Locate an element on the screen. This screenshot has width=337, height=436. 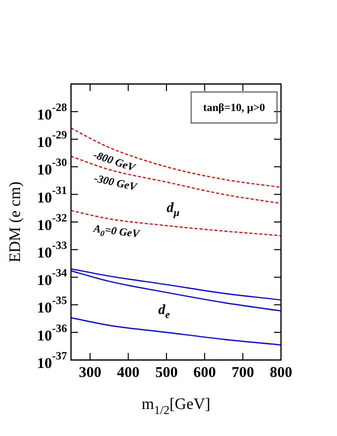
x-tick-label: 600 is located at coordinates (204, 372).